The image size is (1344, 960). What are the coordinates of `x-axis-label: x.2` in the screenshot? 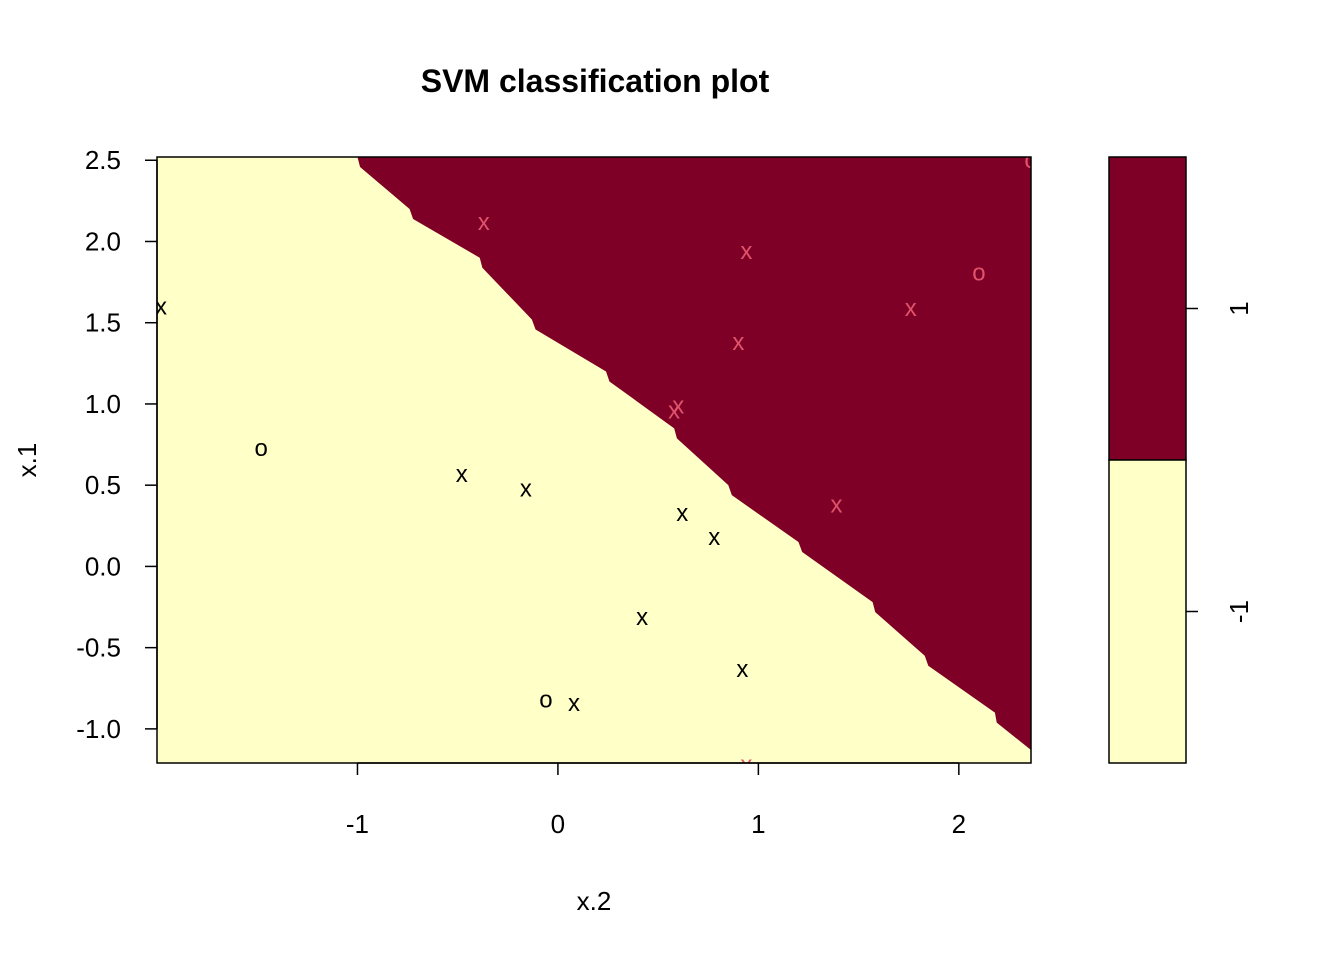 It's located at (594, 901).